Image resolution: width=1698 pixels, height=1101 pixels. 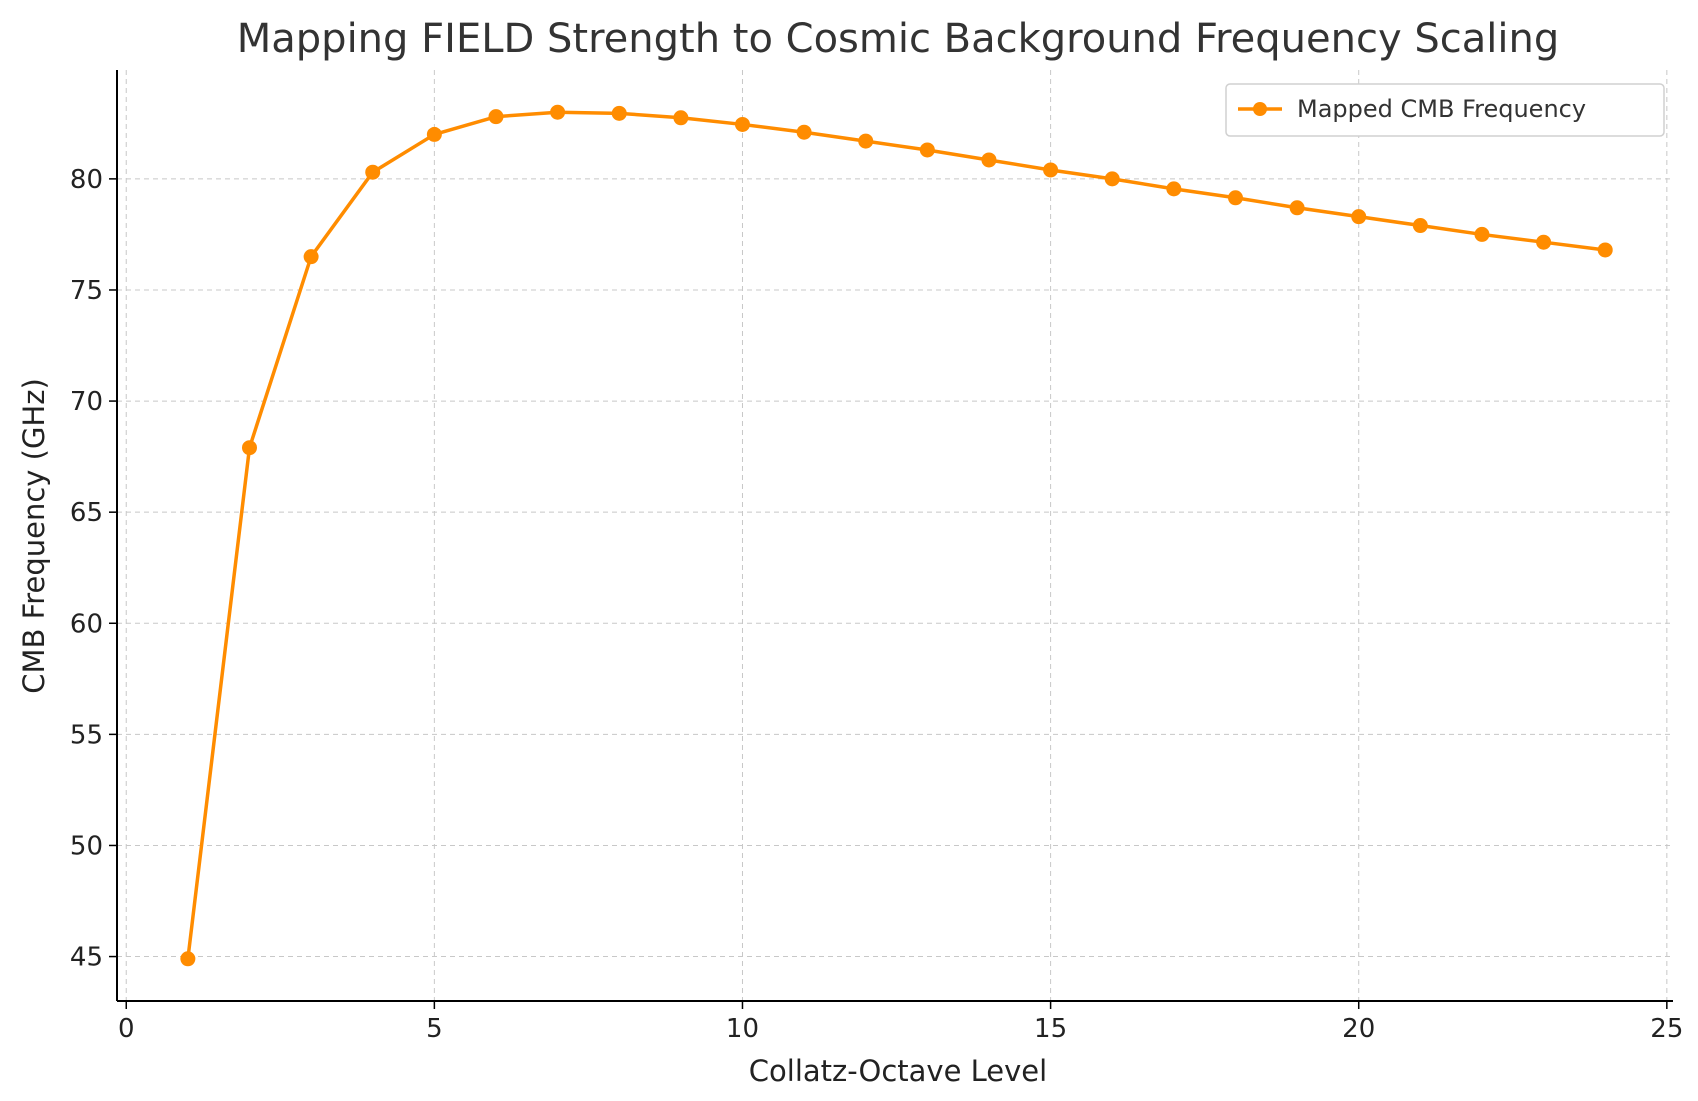 I want to click on x-tick-label: 15, so click(x=1050, y=1029).